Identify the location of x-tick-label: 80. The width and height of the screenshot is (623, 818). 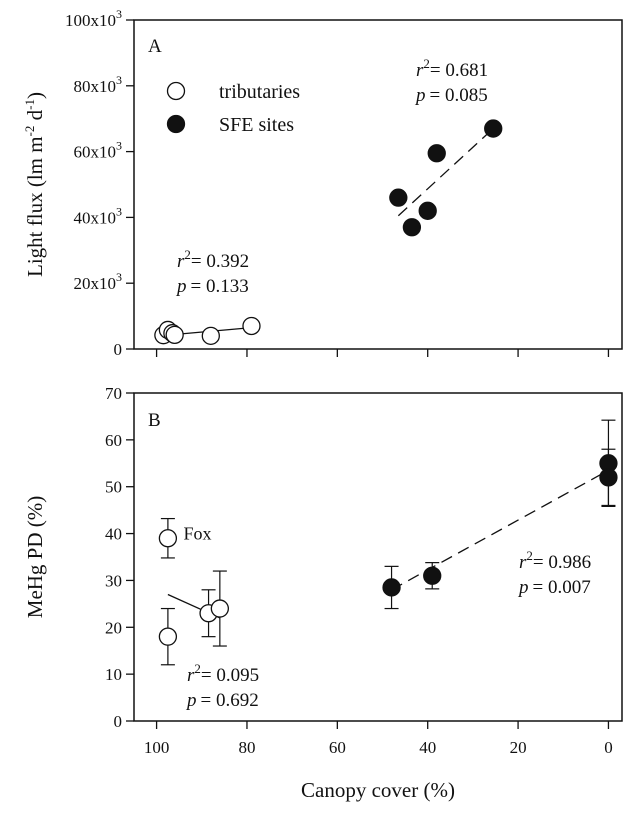
(246, 747).